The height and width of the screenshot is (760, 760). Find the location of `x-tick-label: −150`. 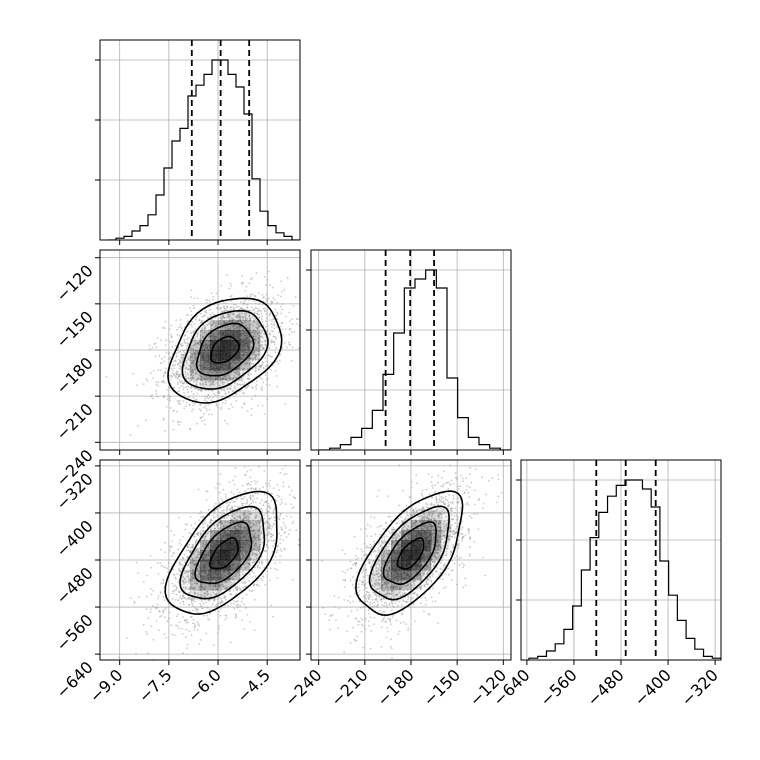

x-tick-label: −150 is located at coordinates (441, 687).